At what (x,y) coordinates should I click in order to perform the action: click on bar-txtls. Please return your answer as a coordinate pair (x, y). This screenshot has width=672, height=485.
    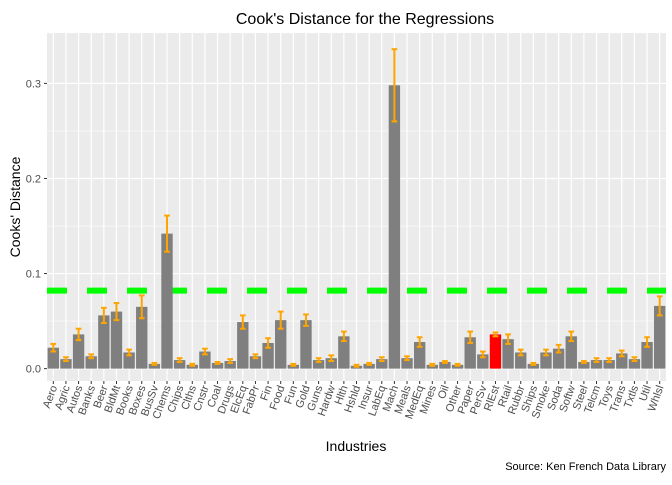
    Looking at the image, I should click on (634, 364).